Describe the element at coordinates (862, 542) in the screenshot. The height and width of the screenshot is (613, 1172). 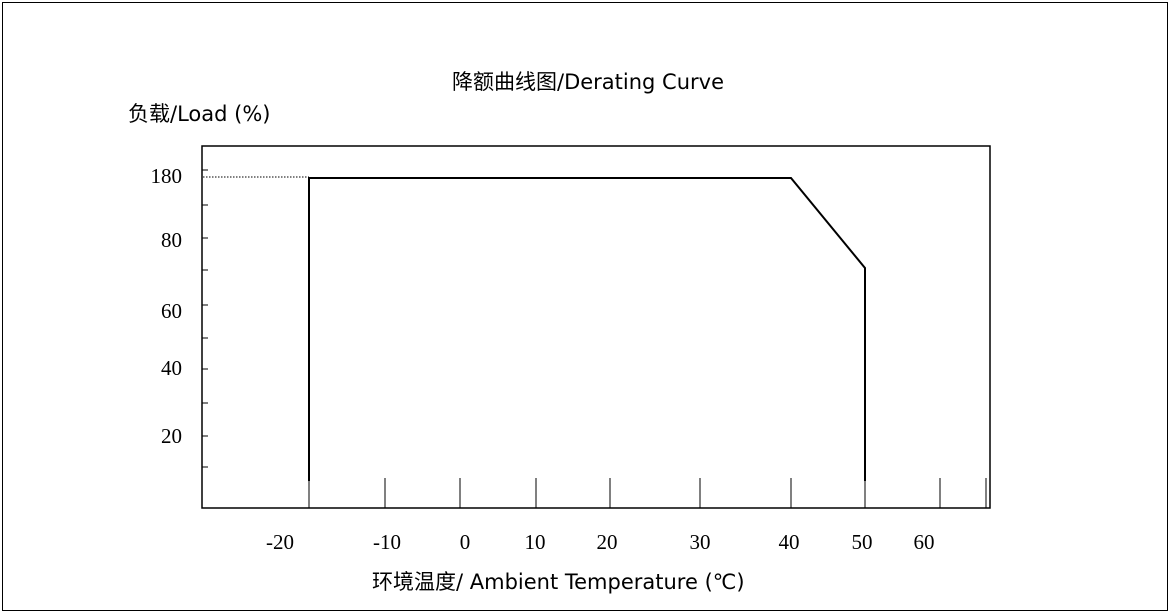
I see `x-tick-label: 50` at that location.